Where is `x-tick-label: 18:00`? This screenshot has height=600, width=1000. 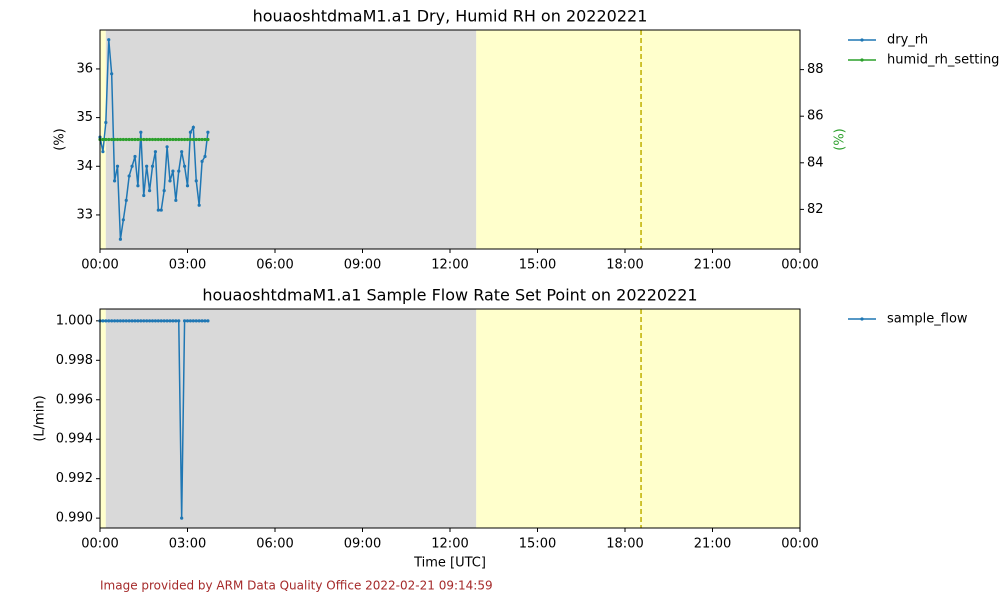 x-tick-label: 18:00 is located at coordinates (624, 265).